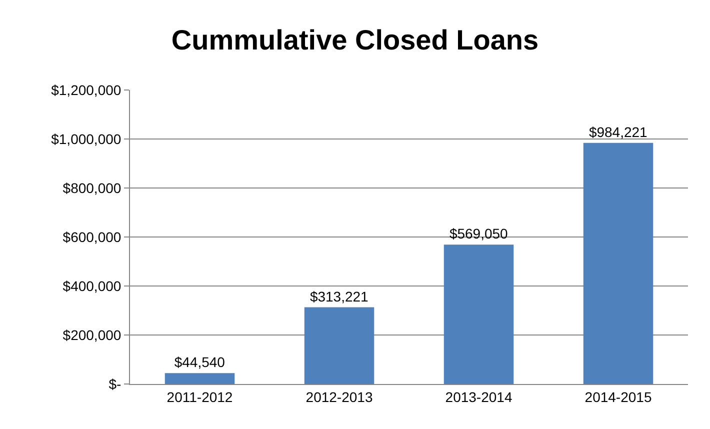 Image resolution: width=710 pixels, height=429 pixels. What do you see at coordinates (355, 40) in the screenshot?
I see `chart-title: Cummulative Closed Loans` at bounding box center [355, 40].